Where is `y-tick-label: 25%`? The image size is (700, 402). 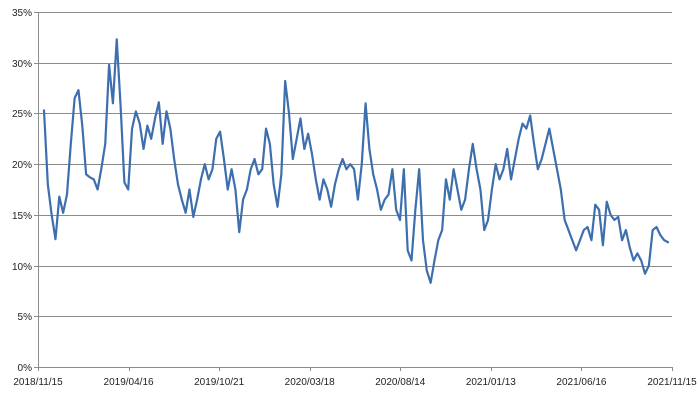 y-tick-label: 25% is located at coordinates (22, 114).